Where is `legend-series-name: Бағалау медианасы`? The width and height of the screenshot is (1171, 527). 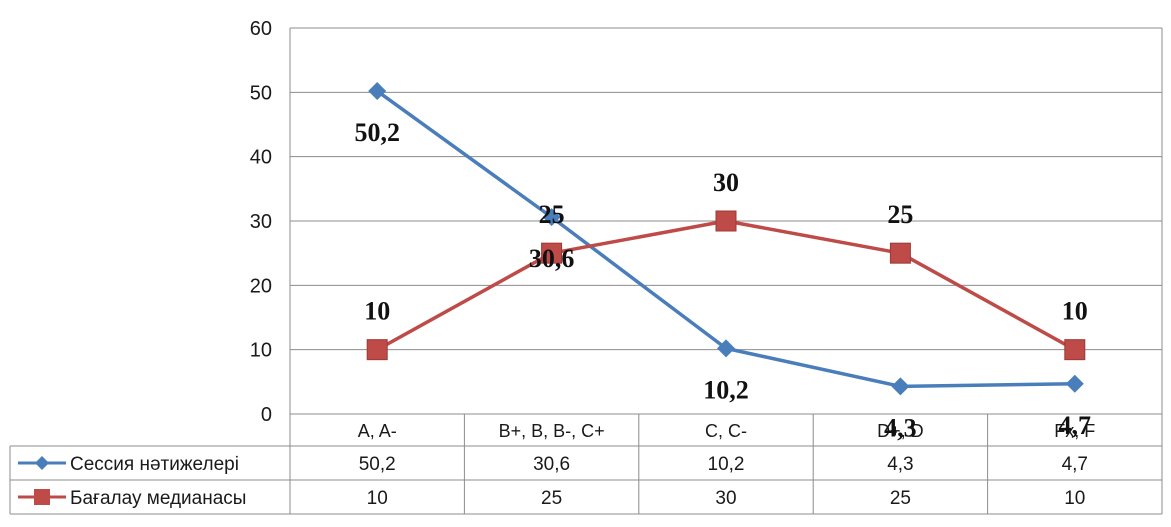
legend-series-name: Бағалау медианасы is located at coordinates (158, 498).